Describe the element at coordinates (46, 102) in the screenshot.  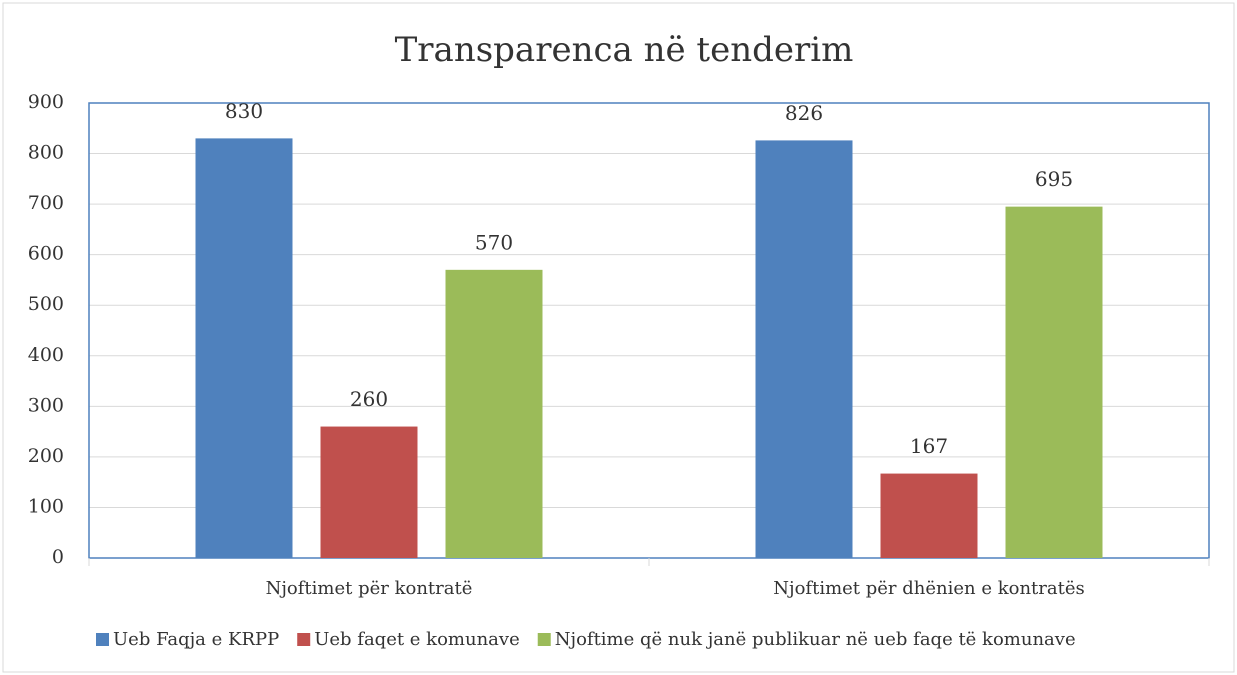
I see `y-tick-label: 900` at that location.